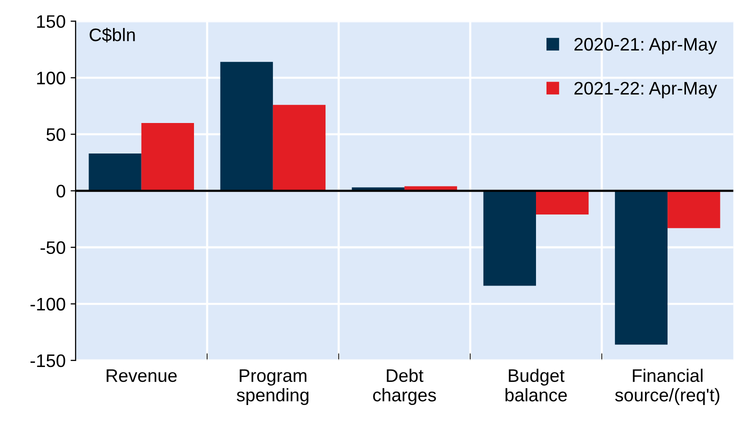 This screenshot has width=756, height=424. Describe the element at coordinates (61, 191) in the screenshot. I see `y-tick-label: 0` at that location.